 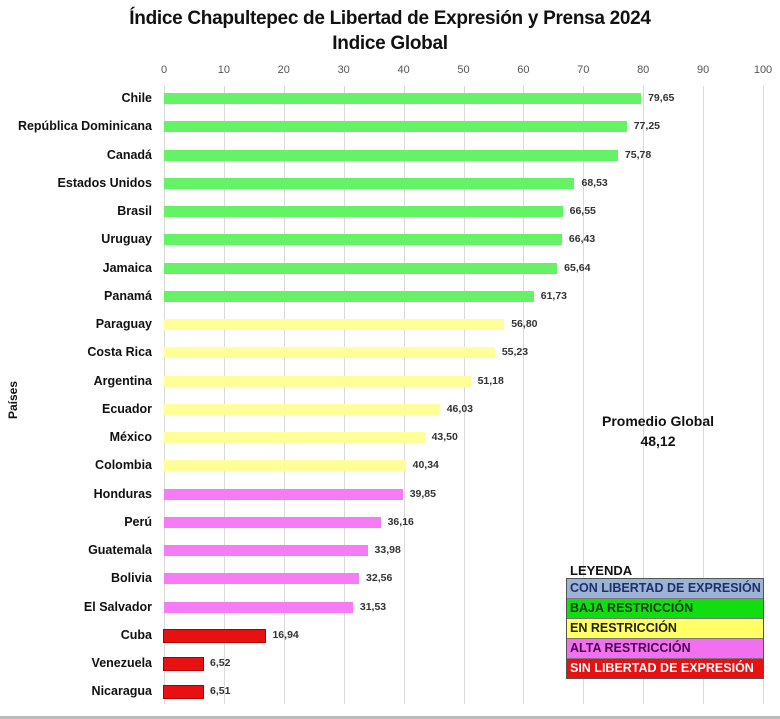 I want to click on bar-row: Ecuador 46,03, so click(x=390, y=410).